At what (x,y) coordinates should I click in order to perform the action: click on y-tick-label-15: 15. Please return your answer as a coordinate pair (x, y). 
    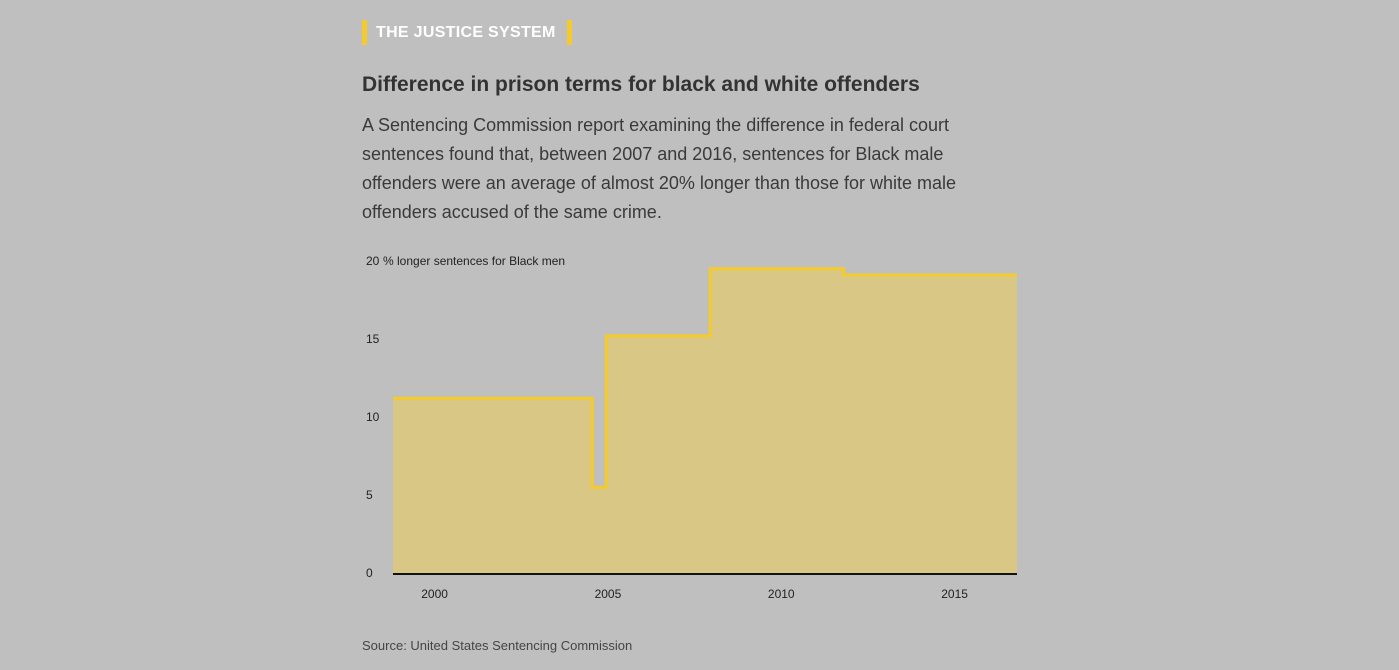
    Looking at the image, I should click on (373, 339).